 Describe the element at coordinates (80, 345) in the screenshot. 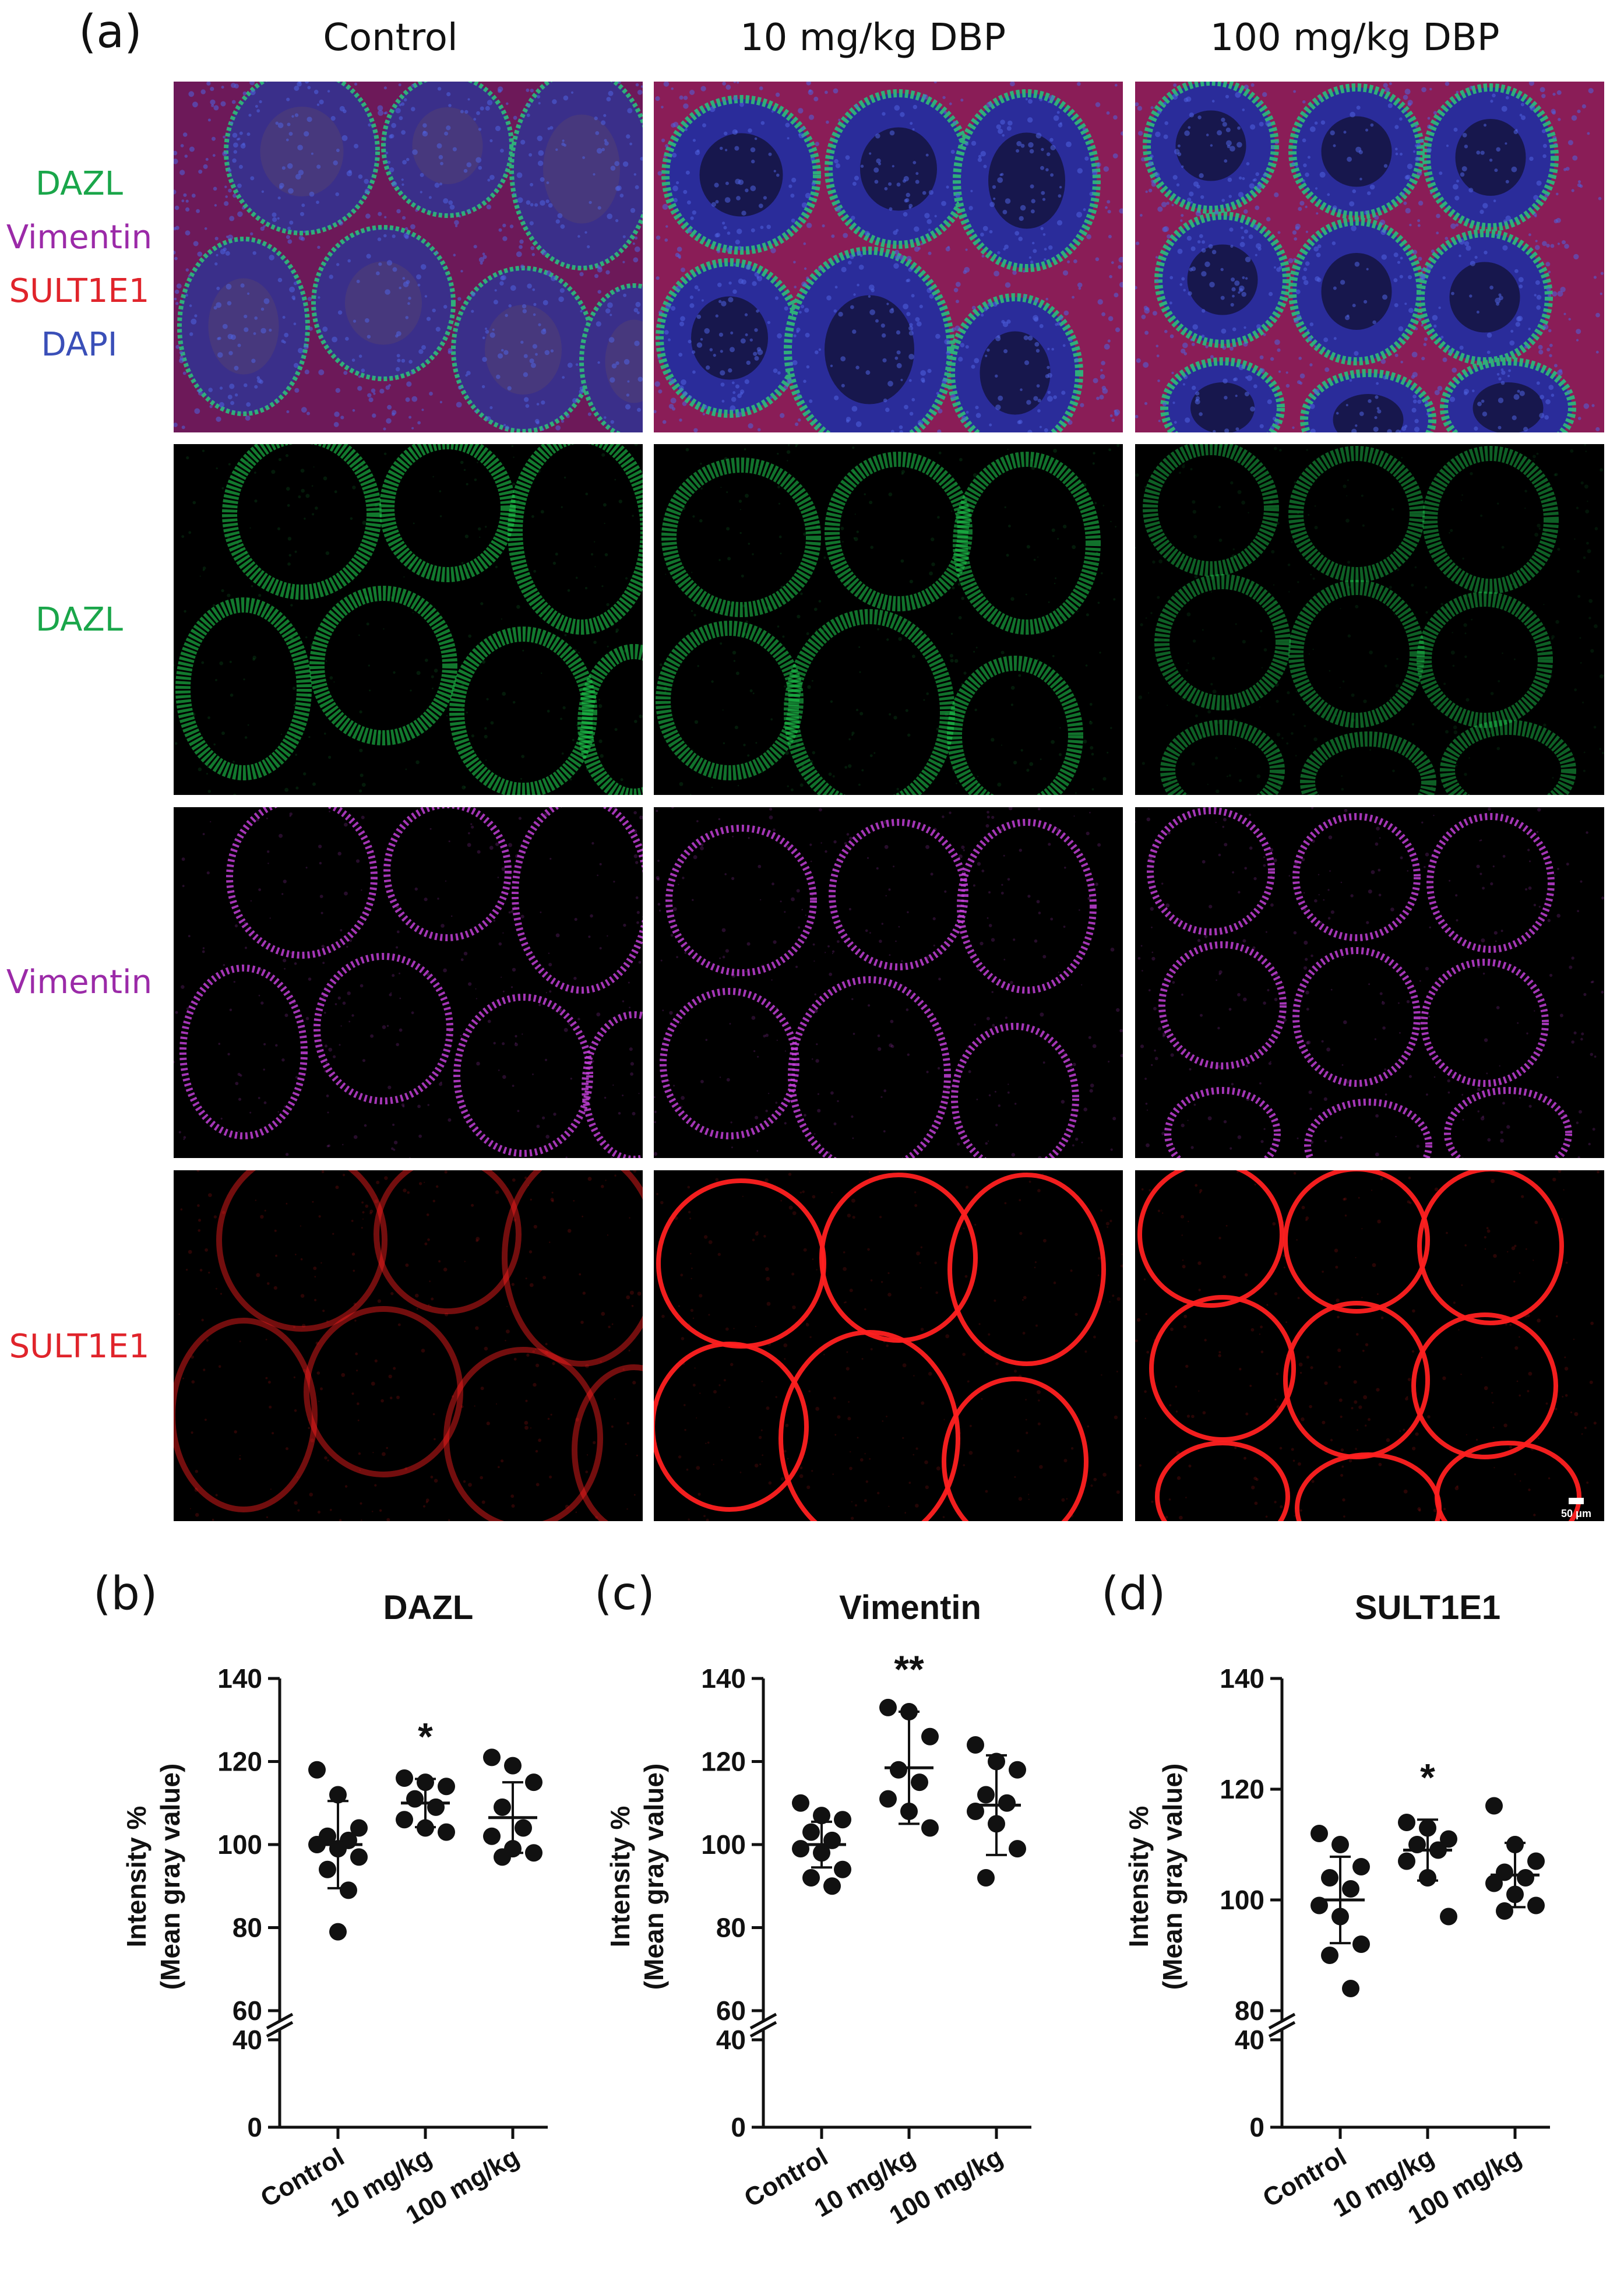

I see `merge-label-dapi: DAPI` at that location.